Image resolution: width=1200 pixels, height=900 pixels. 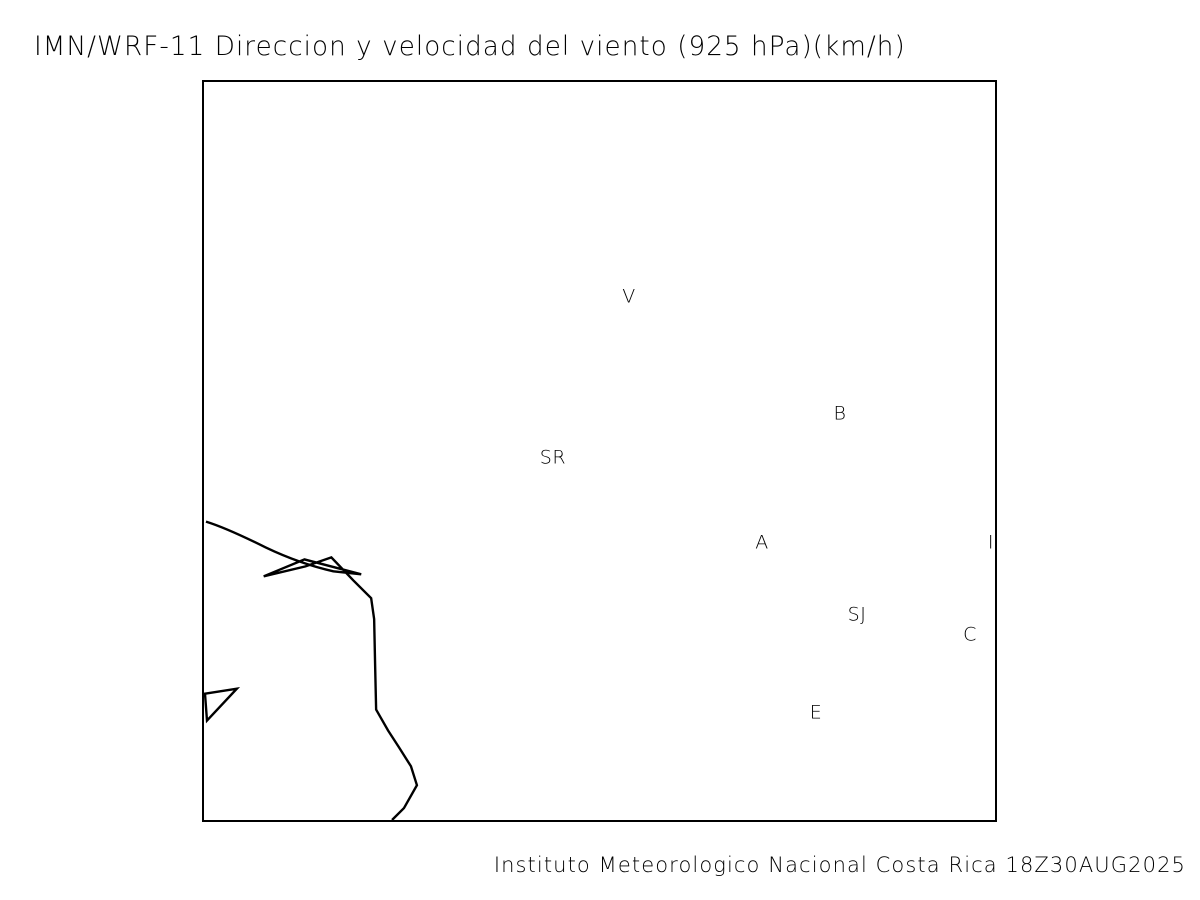 What do you see at coordinates (629, 296) in the screenshot?
I see `station-label-v: V` at bounding box center [629, 296].